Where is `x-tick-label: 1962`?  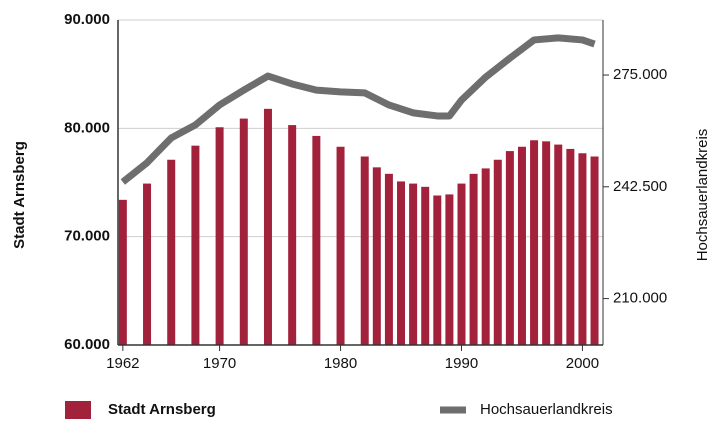
x-tick-label: 1962 is located at coordinates (122, 363).